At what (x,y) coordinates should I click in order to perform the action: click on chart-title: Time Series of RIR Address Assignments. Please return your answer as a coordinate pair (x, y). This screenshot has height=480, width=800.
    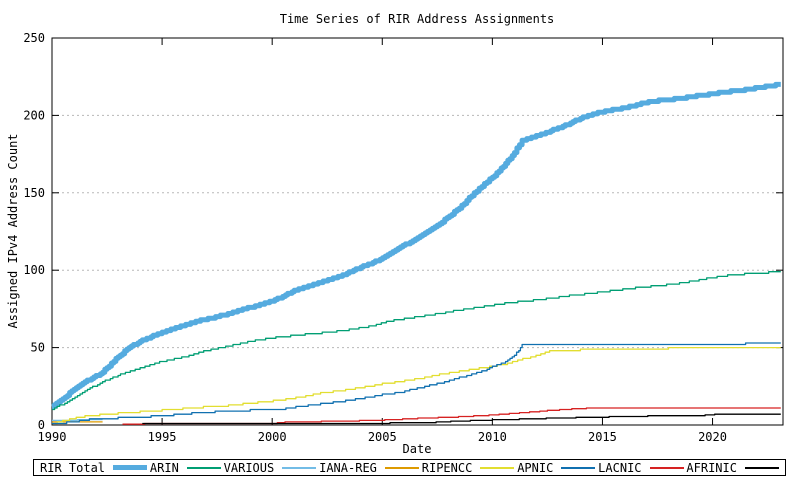
    Looking at the image, I should click on (417, 19).